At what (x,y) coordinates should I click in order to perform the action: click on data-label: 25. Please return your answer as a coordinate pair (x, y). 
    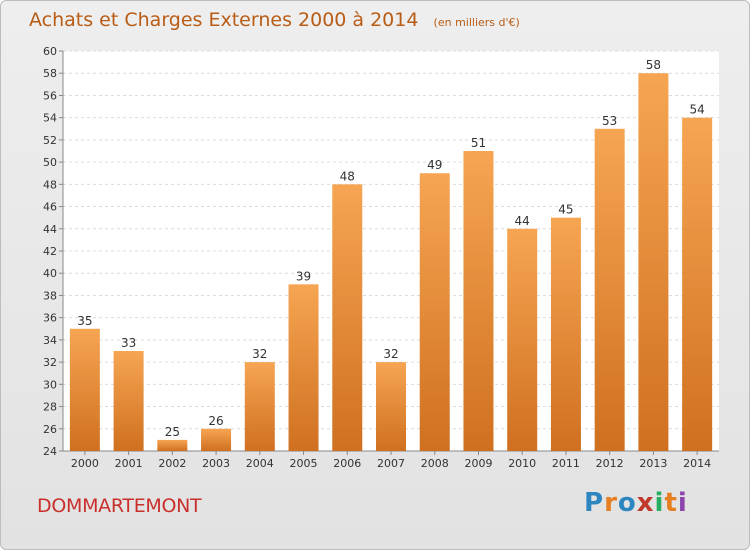
    Looking at the image, I should click on (172, 432).